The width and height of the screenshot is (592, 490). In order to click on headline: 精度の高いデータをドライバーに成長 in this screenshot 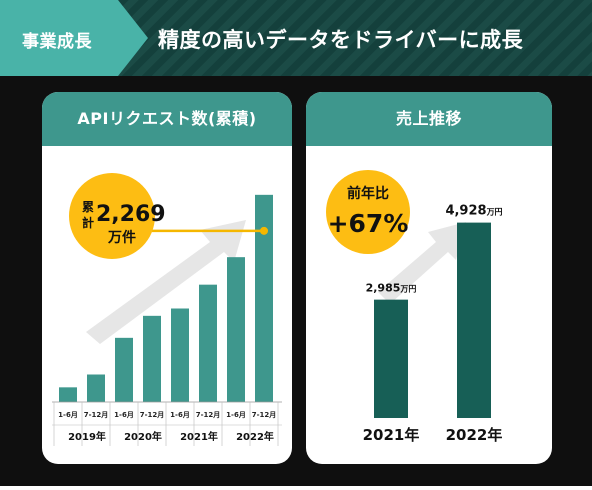, I will do `click(341, 40)`.